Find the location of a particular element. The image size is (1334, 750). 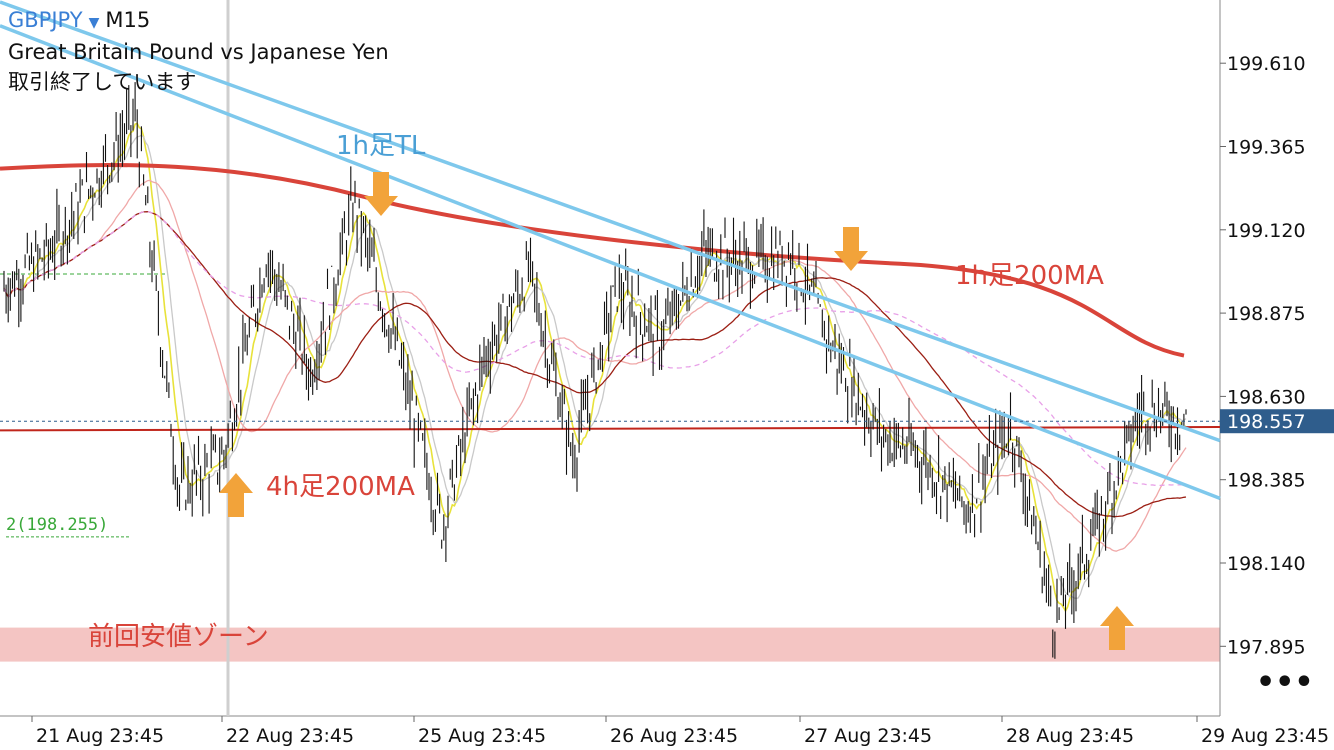

level-label: 2(198.255) is located at coordinates (57, 525).